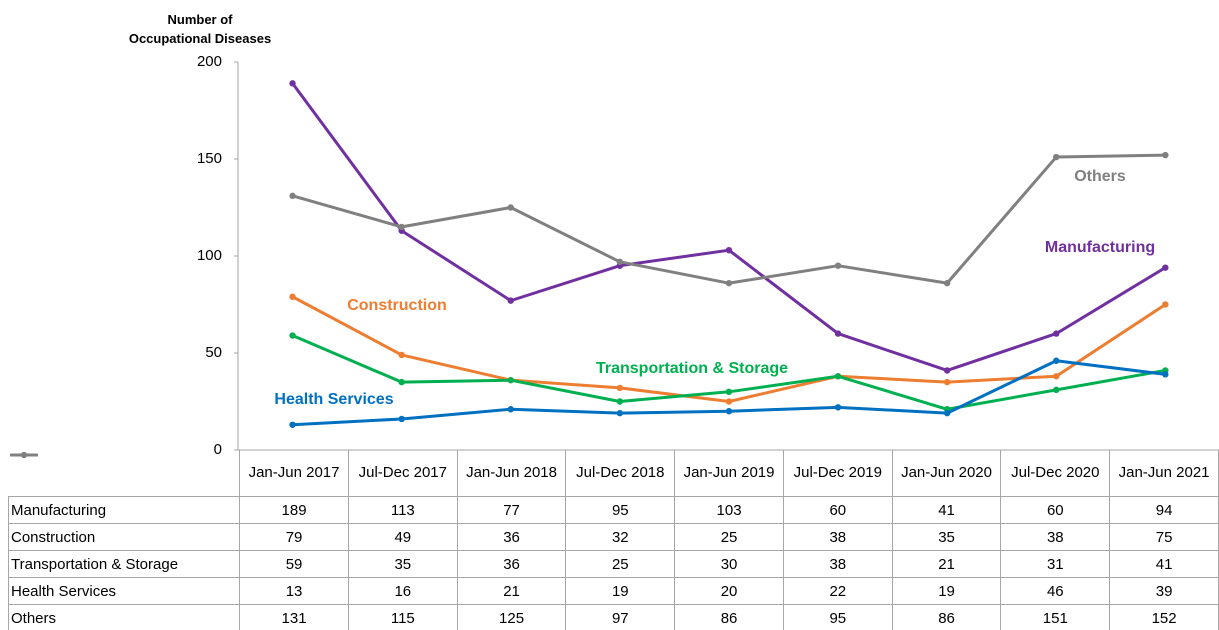 The height and width of the screenshot is (630, 1219). What do you see at coordinates (200, 29) in the screenshot?
I see `y-axis-title: Number of Occupational Diseases` at bounding box center [200, 29].